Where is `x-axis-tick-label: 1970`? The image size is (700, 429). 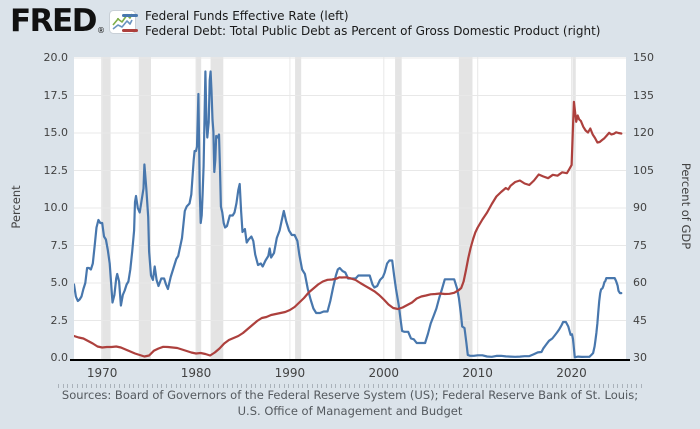 x-axis-tick-label: 1970 is located at coordinates (102, 373).